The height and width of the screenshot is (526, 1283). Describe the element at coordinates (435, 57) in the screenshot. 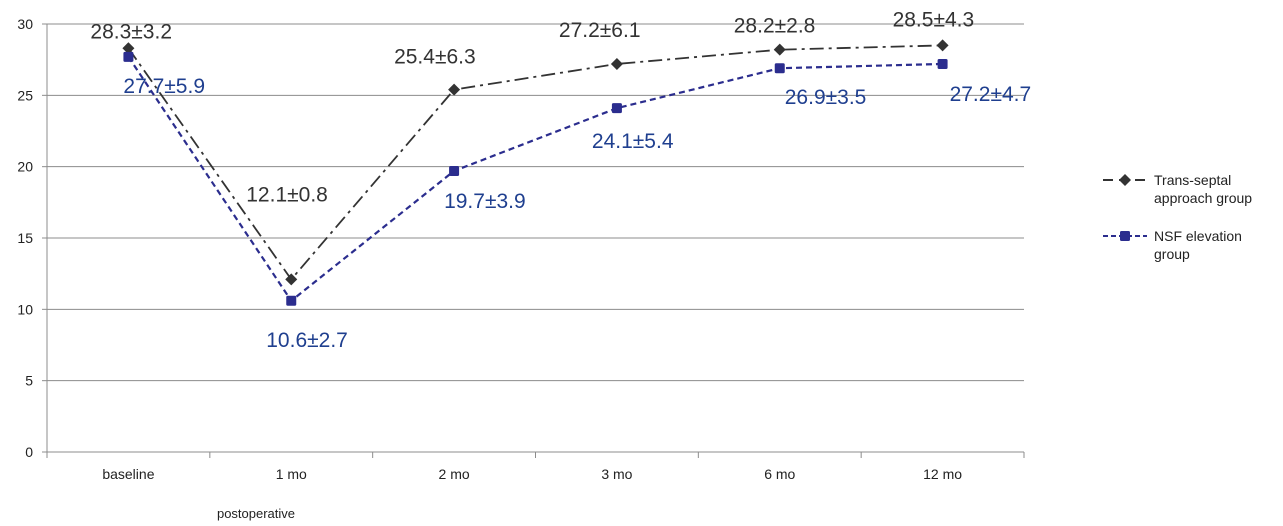

I see `data-label: 25.4±6.3` at that location.